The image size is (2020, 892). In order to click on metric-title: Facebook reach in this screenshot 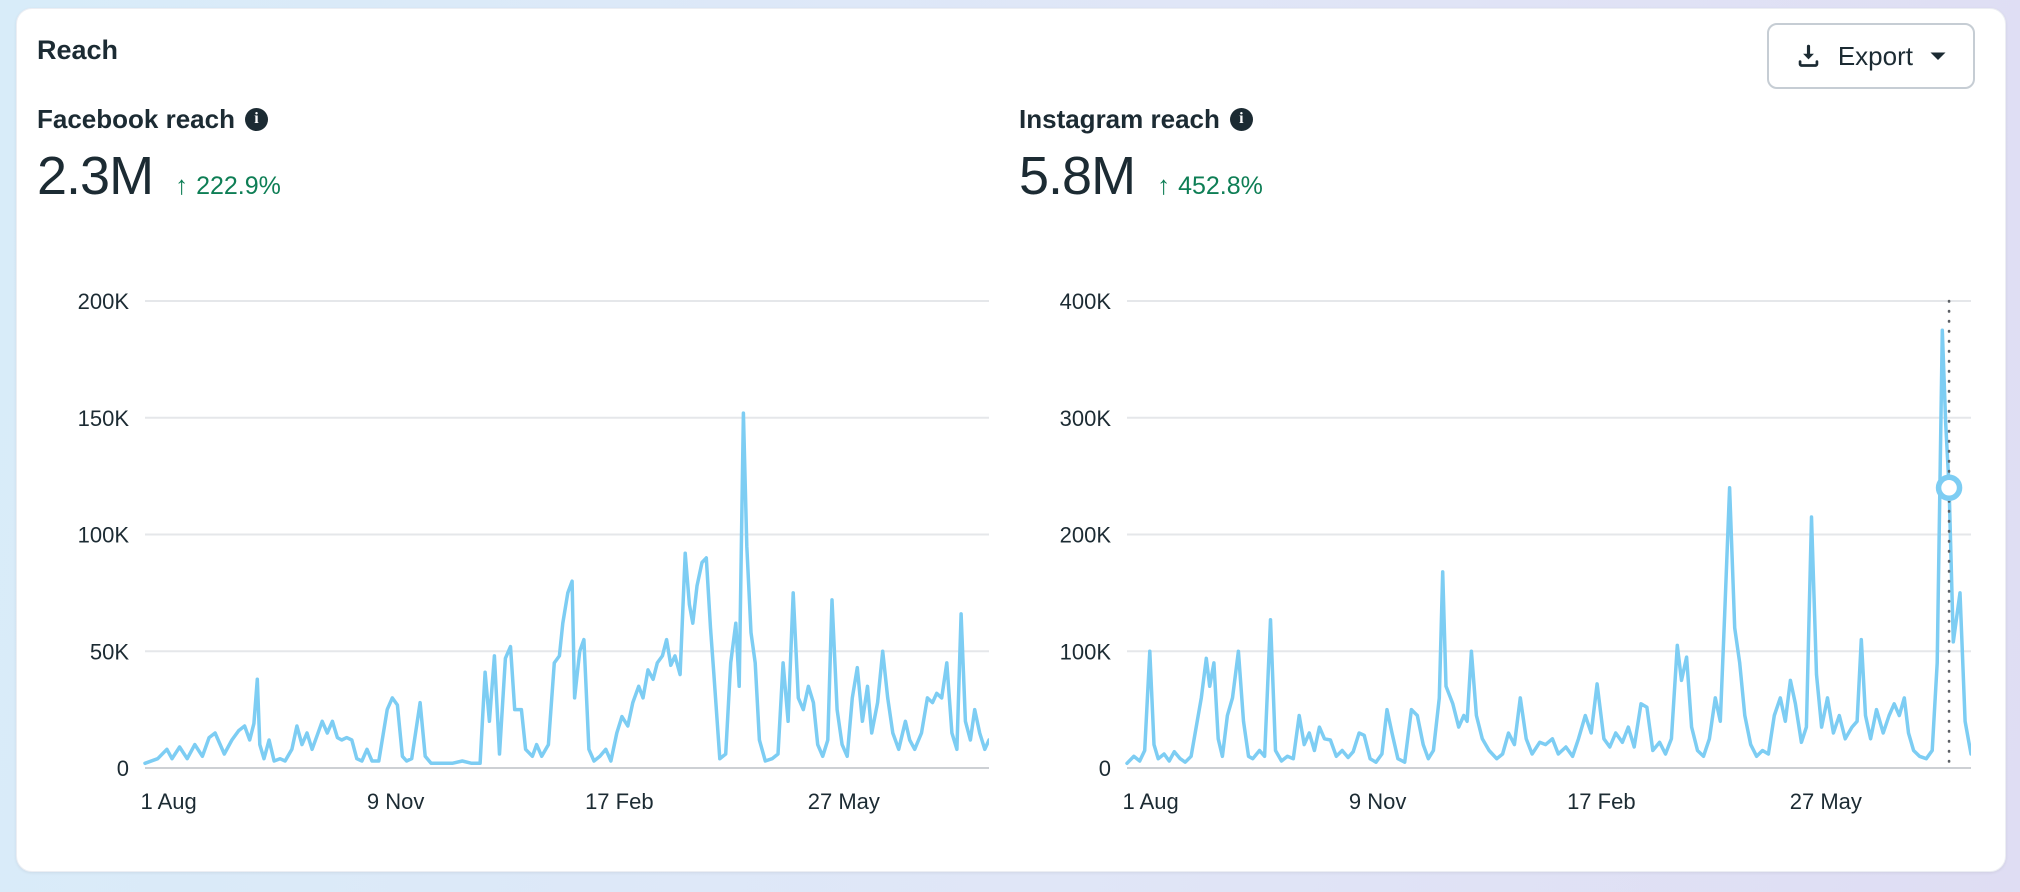, I will do `click(136, 118)`.